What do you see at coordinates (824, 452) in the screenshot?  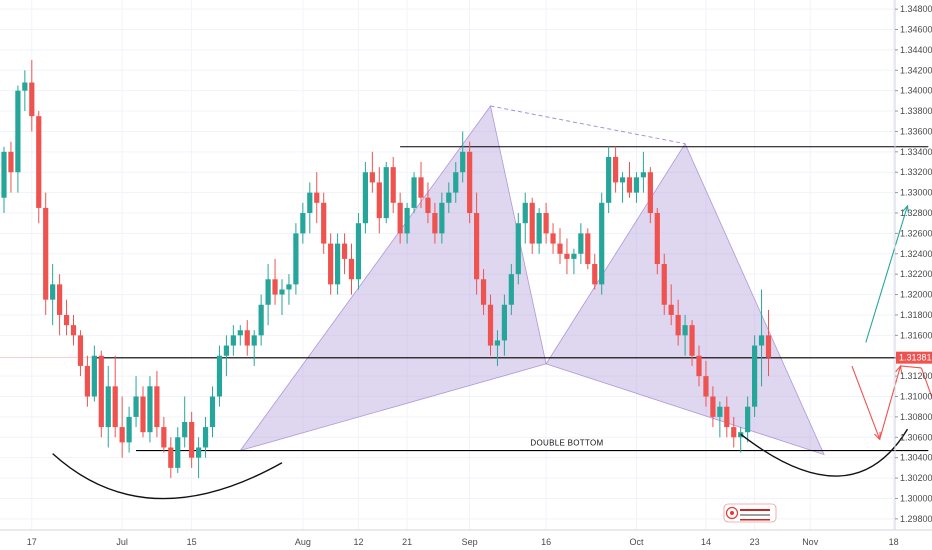 I see `right-bottom-arc` at bounding box center [824, 452].